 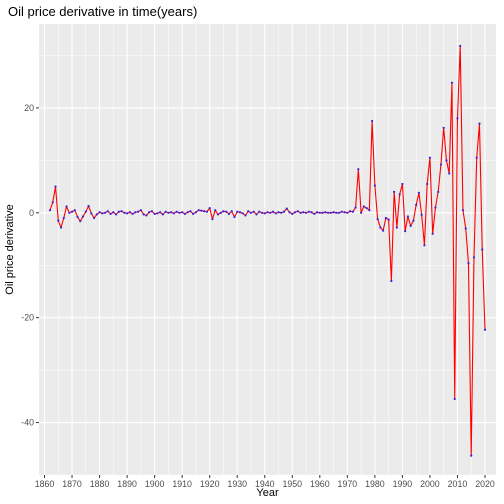 I want to click on x-tick-label: 1950, so click(x=292, y=484).